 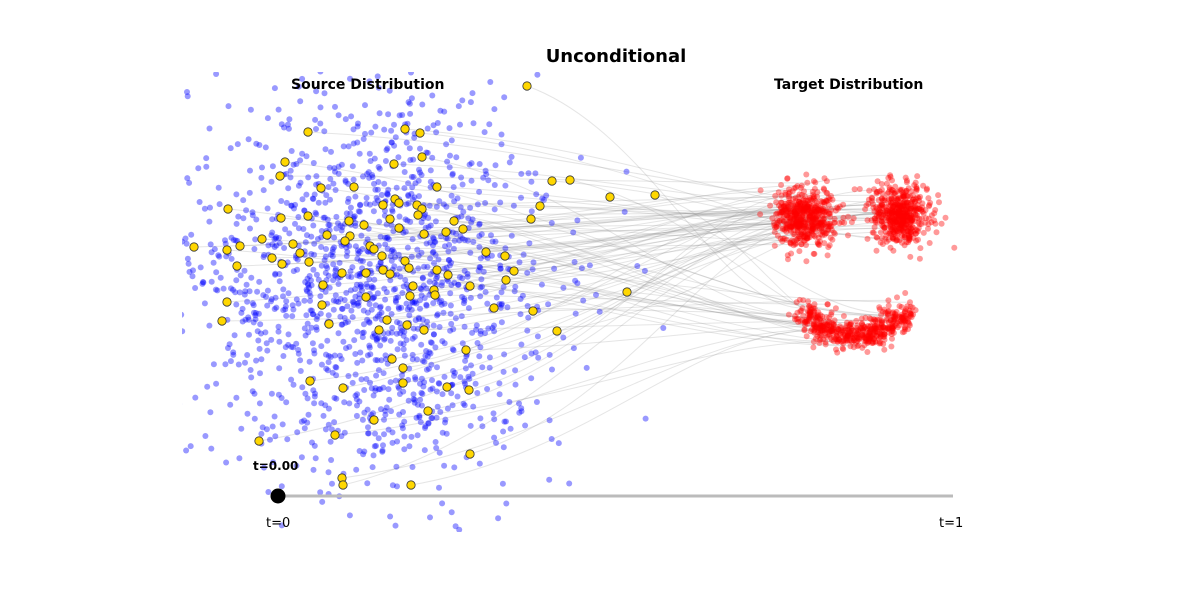 What do you see at coordinates (612, 496) in the screenshot?
I see `time-slider` at bounding box center [612, 496].